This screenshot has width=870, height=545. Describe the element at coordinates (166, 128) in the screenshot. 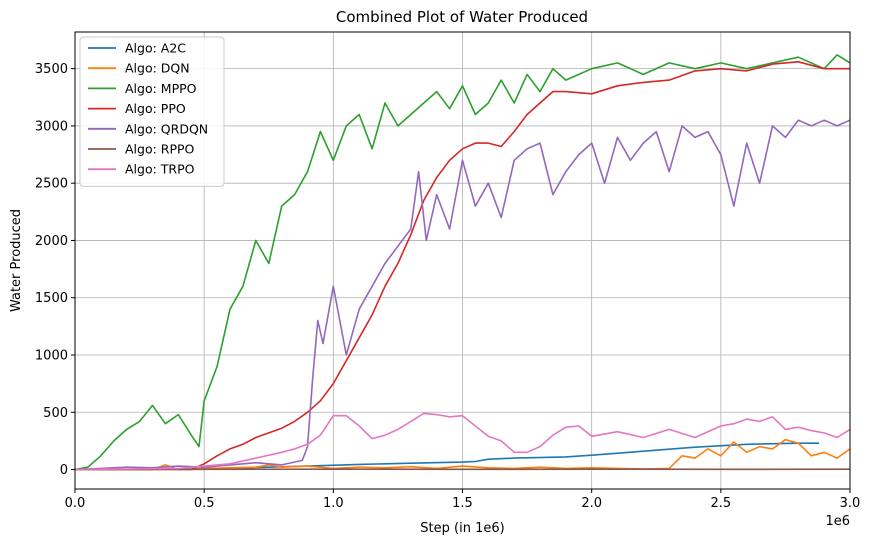

I see `legend-entry: Algo: QRDQN` at that location.